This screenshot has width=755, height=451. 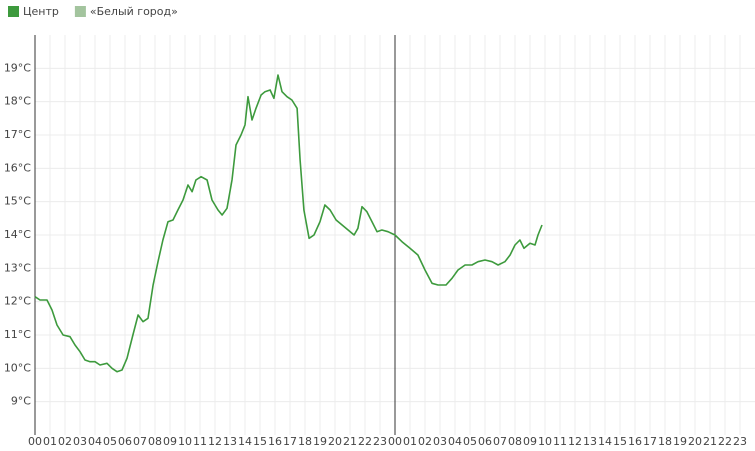 I want to click on y-tick-label: 16°C, so click(x=17, y=167).